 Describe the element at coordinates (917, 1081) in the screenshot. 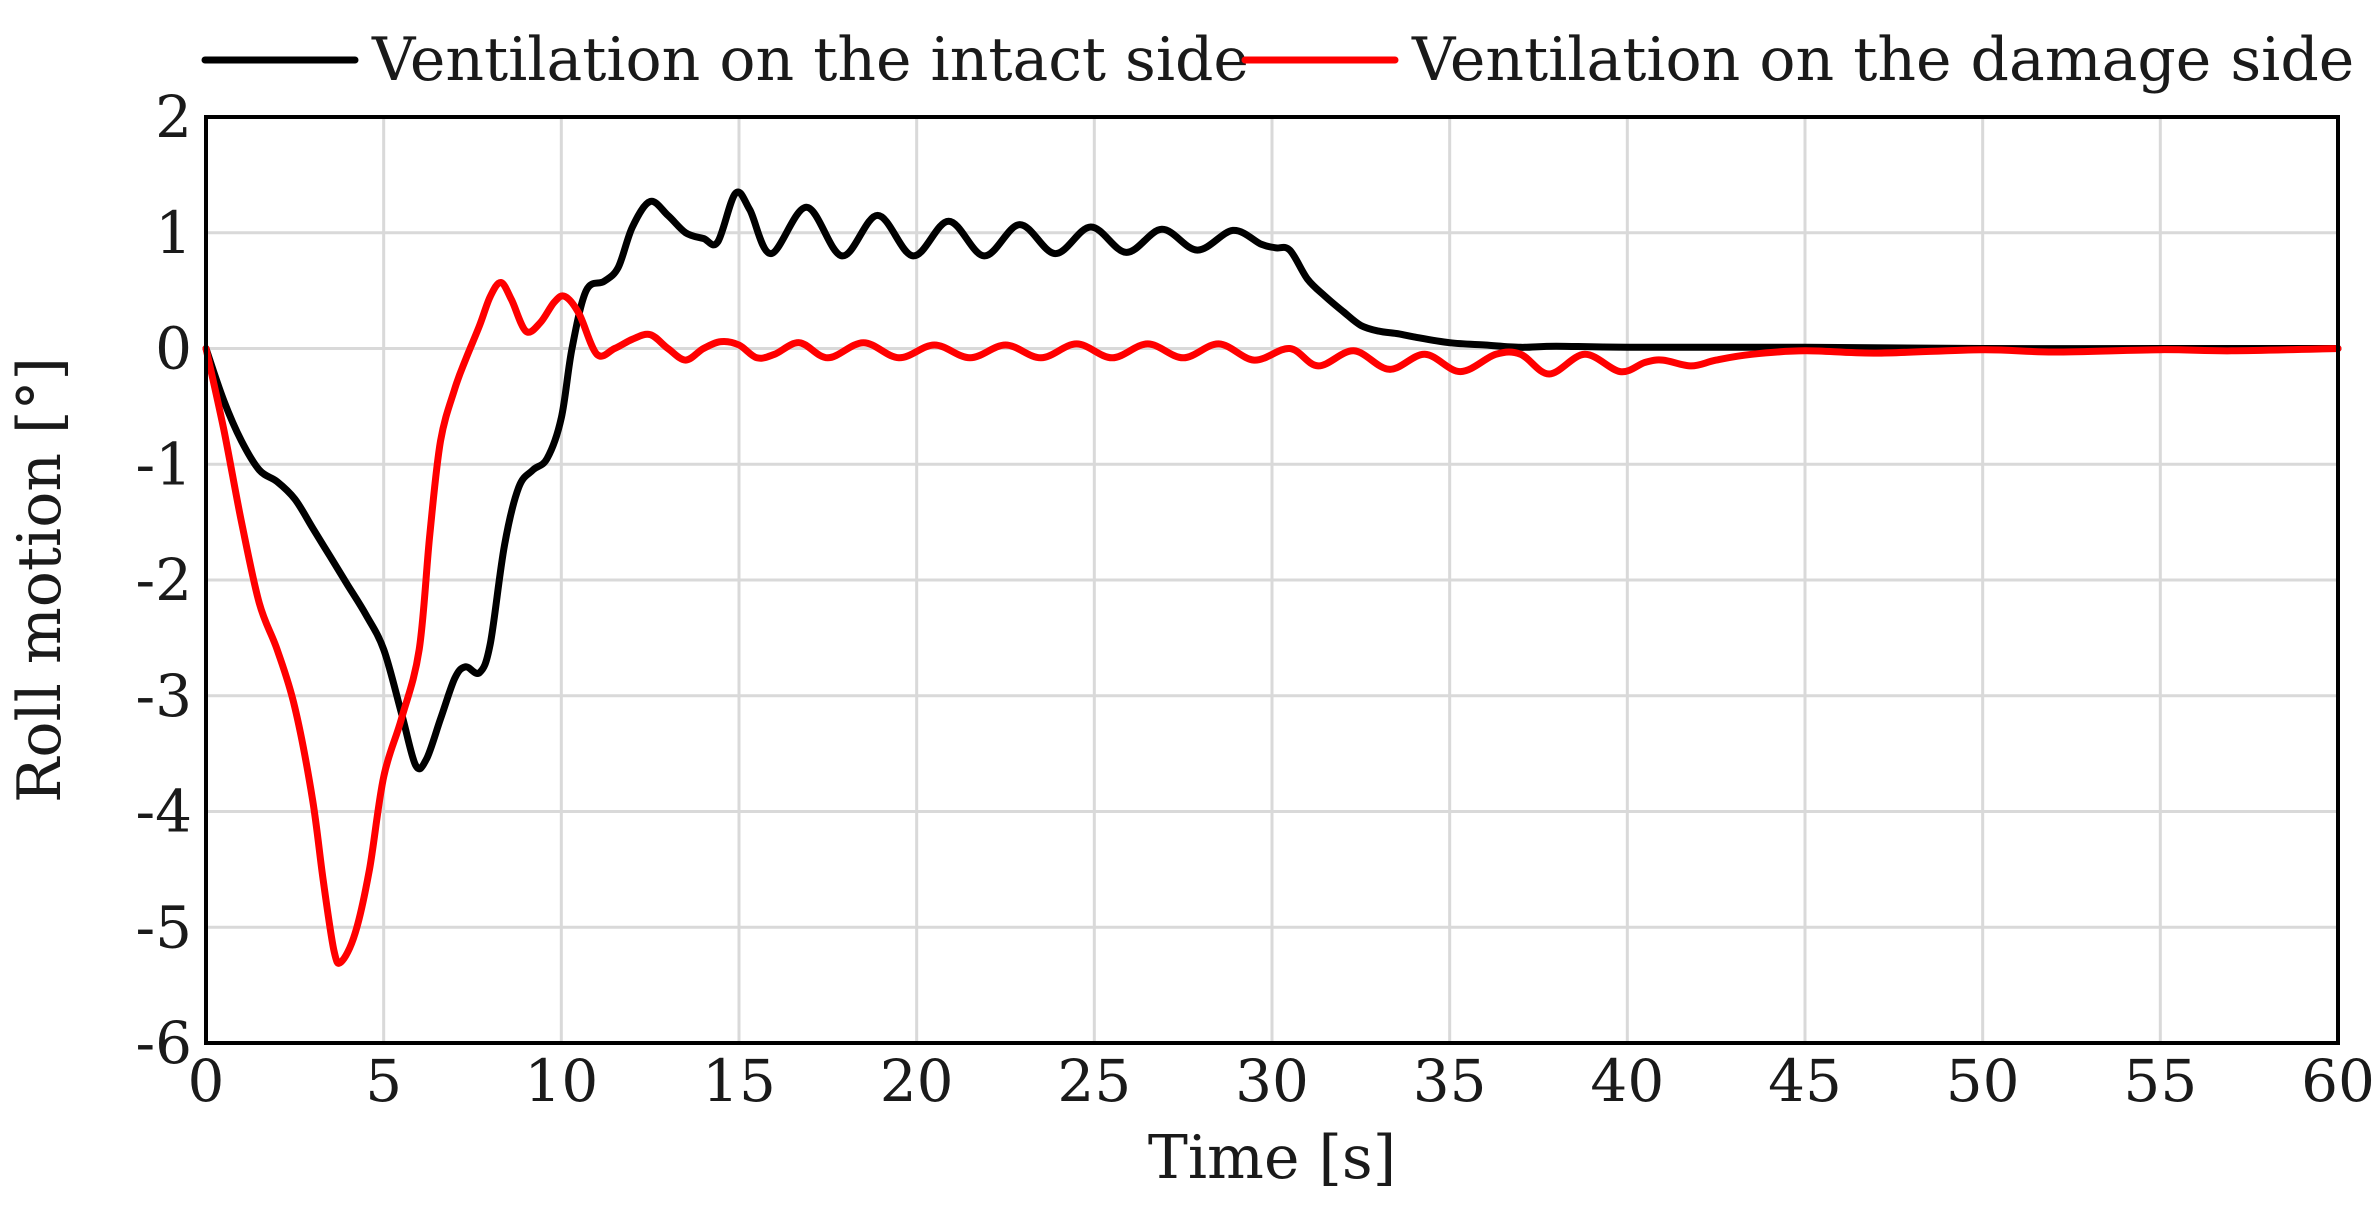

I see `x-tick-label: 20` at that location.